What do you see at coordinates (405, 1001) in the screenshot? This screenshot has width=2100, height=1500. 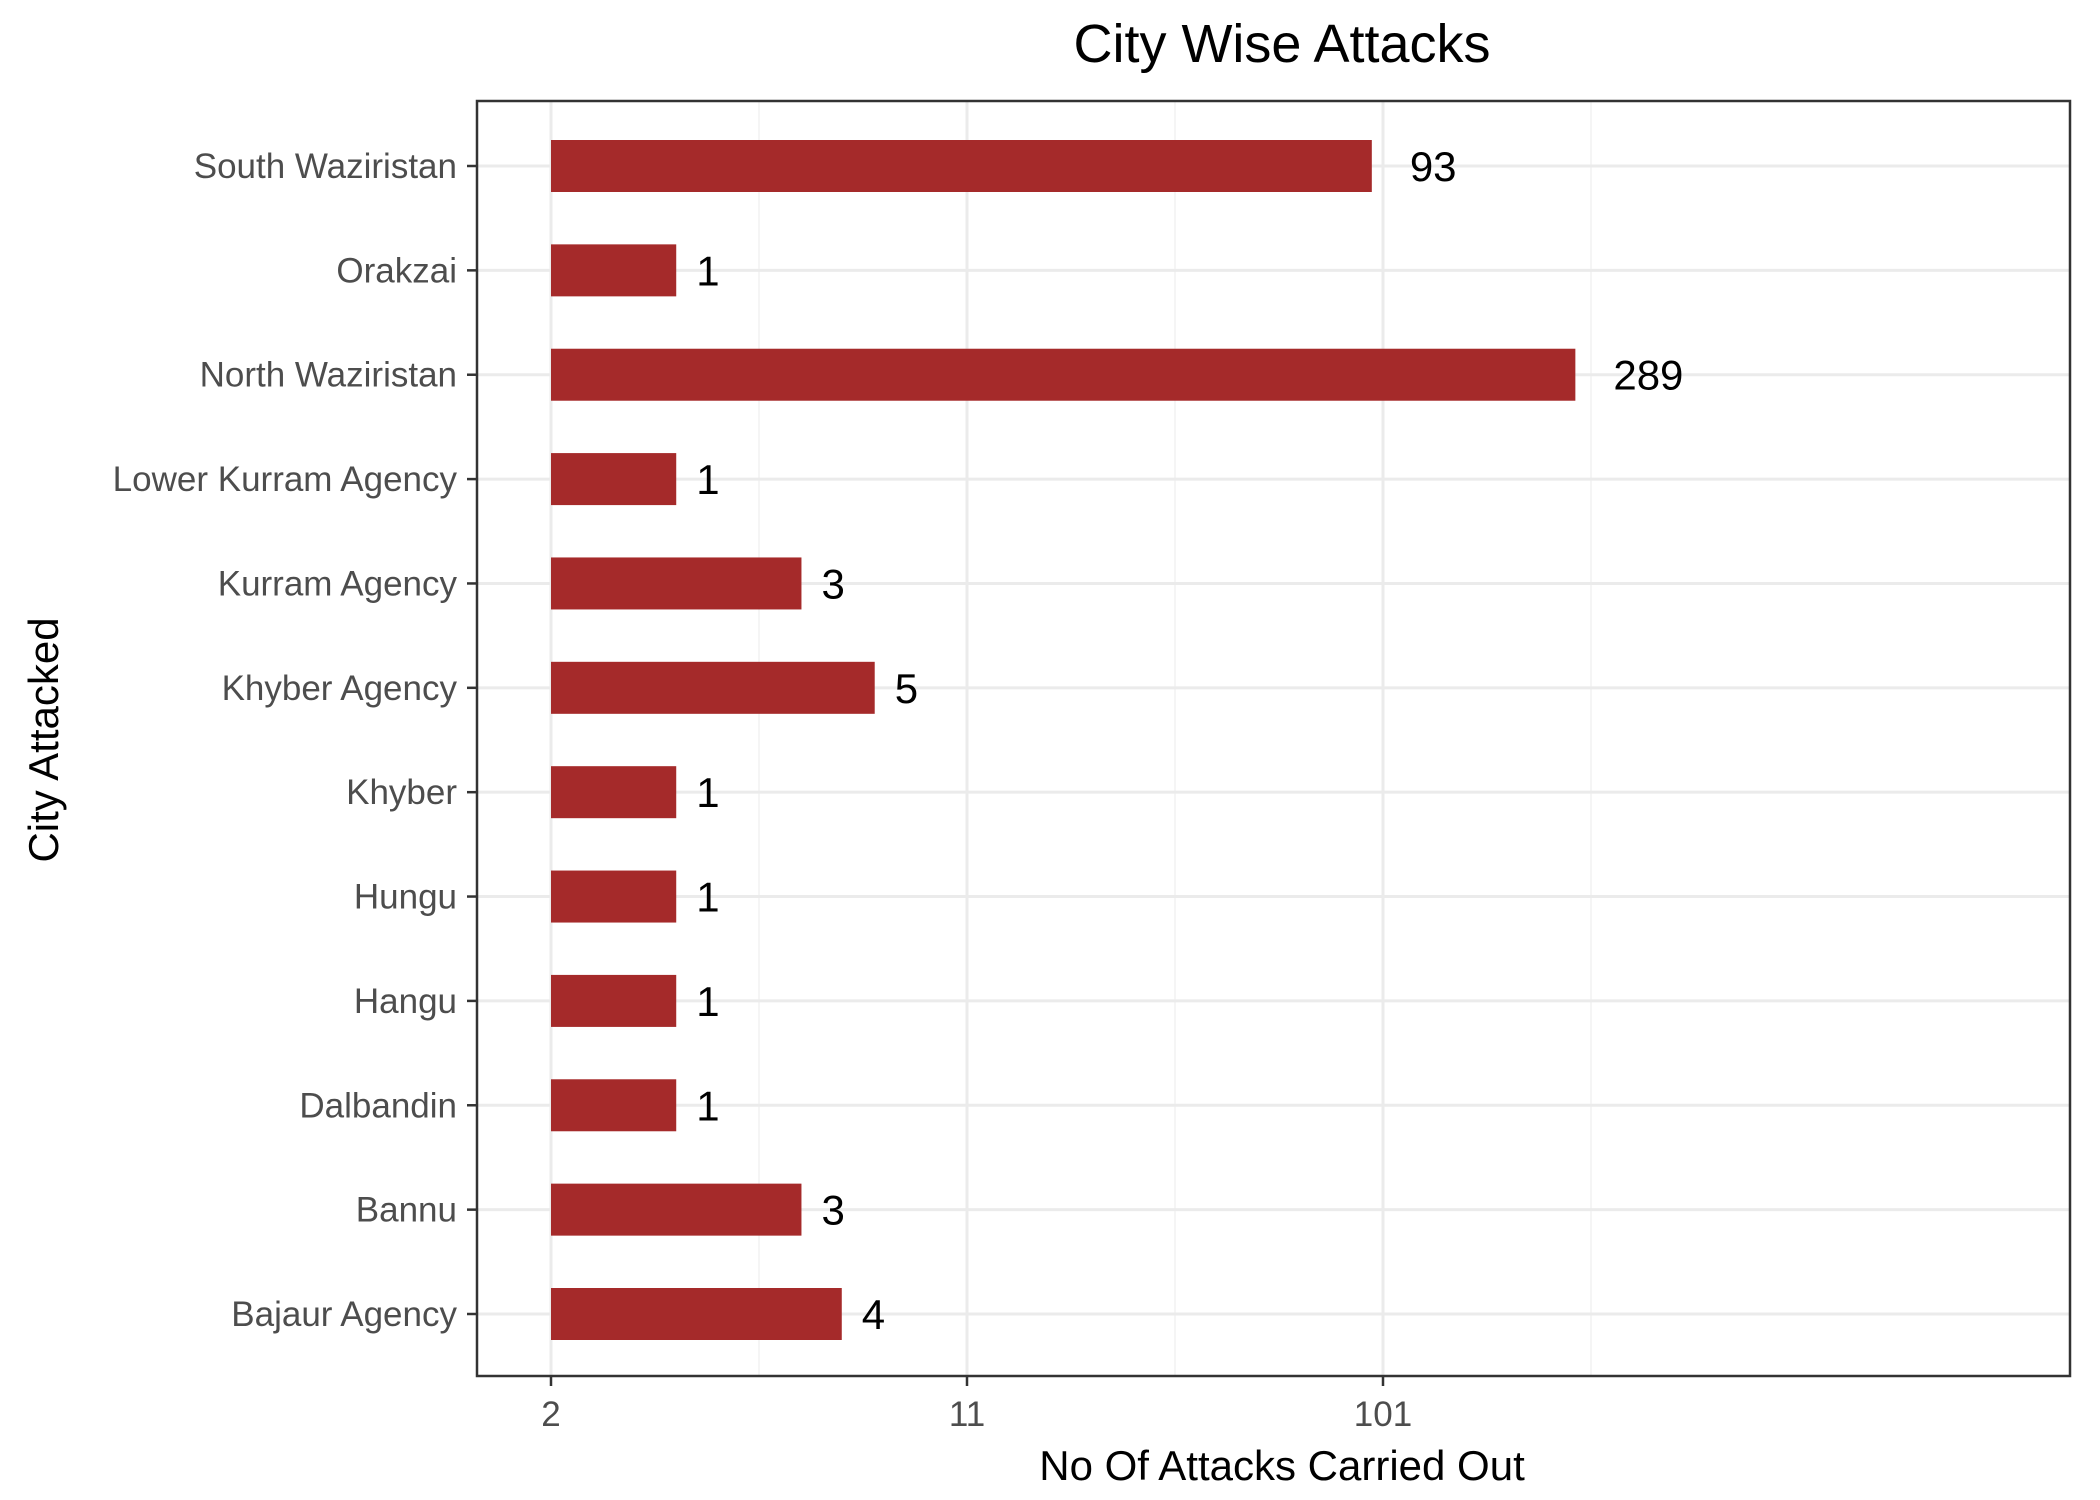 I see `y-tick-label: Hangu` at bounding box center [405, 1001].